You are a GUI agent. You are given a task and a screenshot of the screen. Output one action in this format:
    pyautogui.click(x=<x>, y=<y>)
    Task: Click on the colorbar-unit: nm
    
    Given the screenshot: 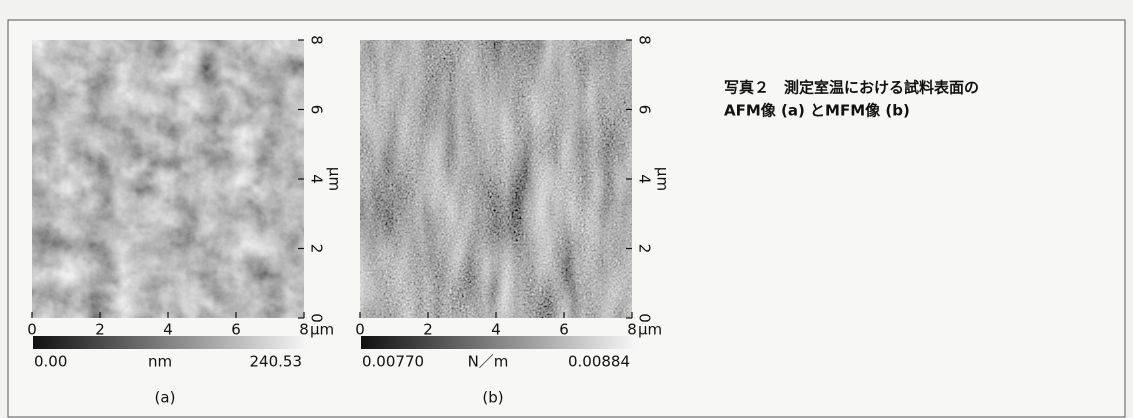 What is the action you would take?
    pyautogui.click(x=160, y=362)
    